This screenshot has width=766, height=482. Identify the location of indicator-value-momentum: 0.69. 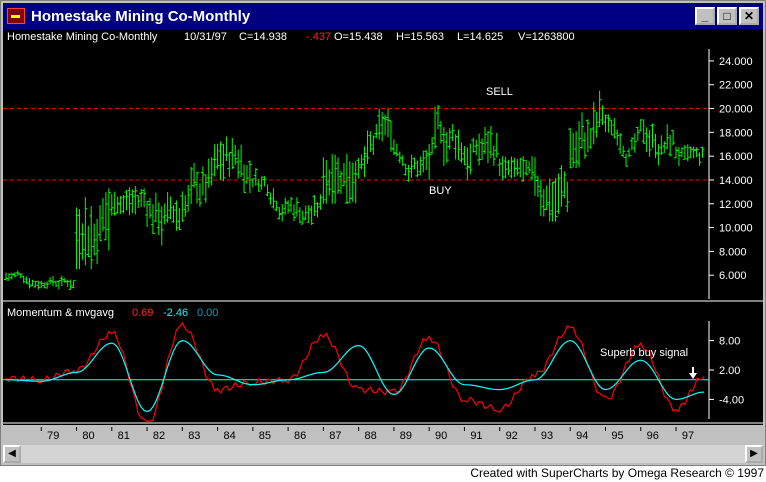
(142, 313).